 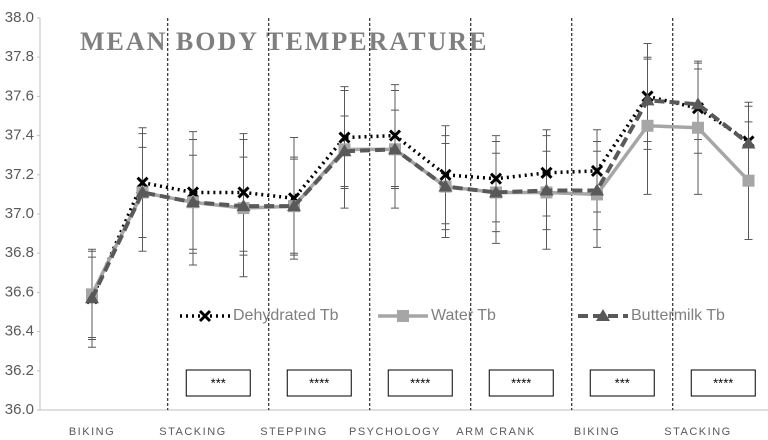 What do you see at coordinates (496, 432) in the screenshot?
I see `x-tick-label: ARM CRANK` at bounding box center [496, 432].